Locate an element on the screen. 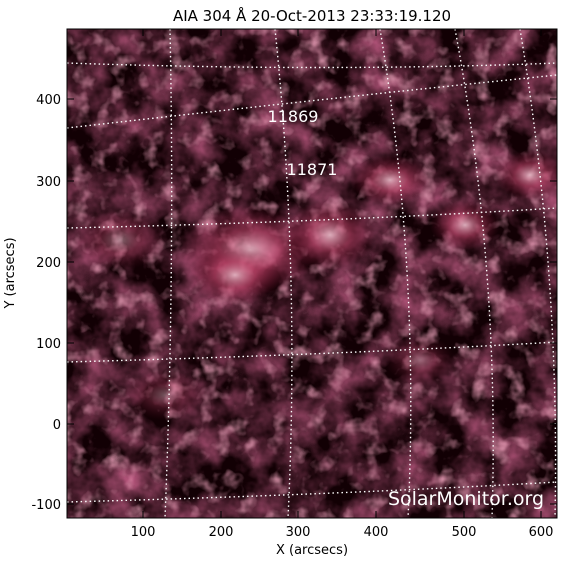 The width and height of the screenshot is (564, 564). x-tick-label: 300 is located at coordinates (298, 532).